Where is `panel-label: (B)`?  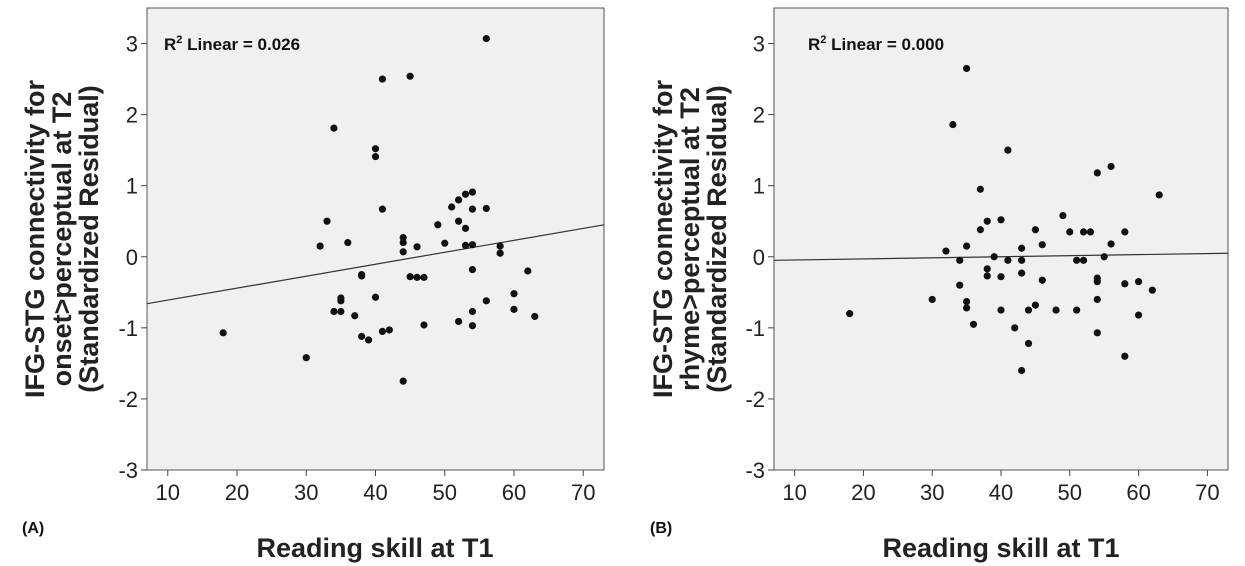 panel-label: (B) is located at coordinates (661, 528).